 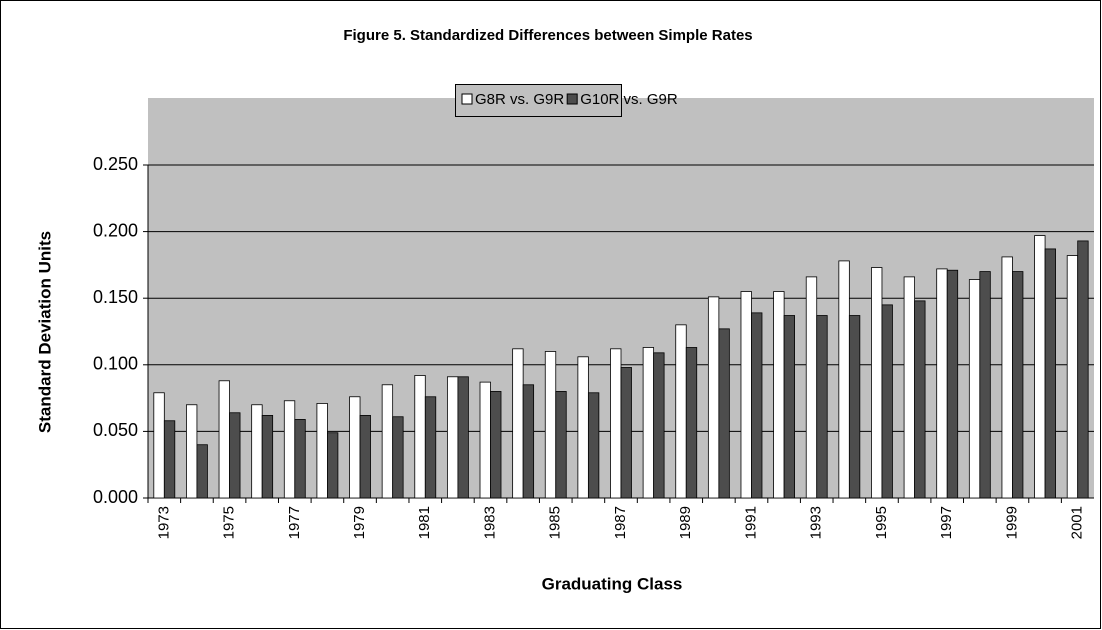 What do you see at coordinates (816, 522) in the screenshot?
I see `x-tick-label: 1993` at bounding box center [816, 522].